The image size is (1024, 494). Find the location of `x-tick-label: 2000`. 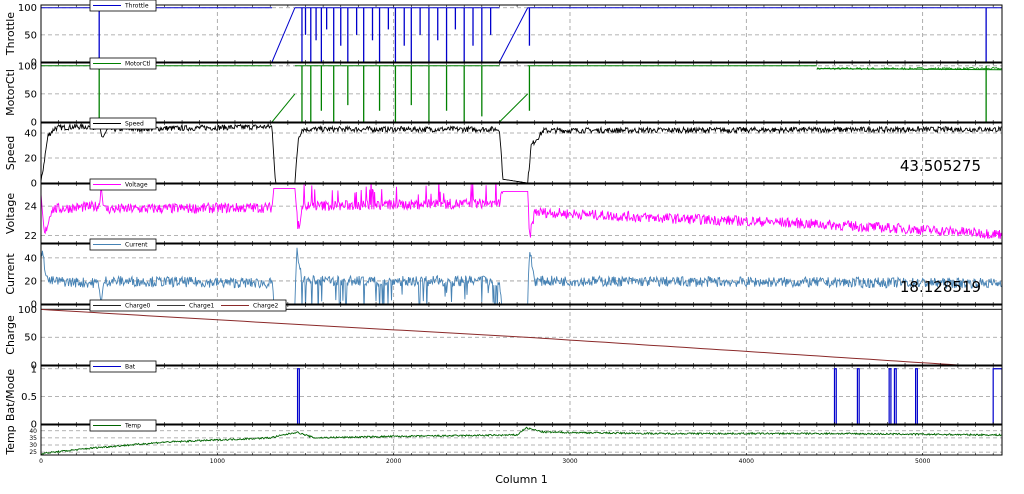

x-tick-label: 2000 is located at coordinates (393, 461).